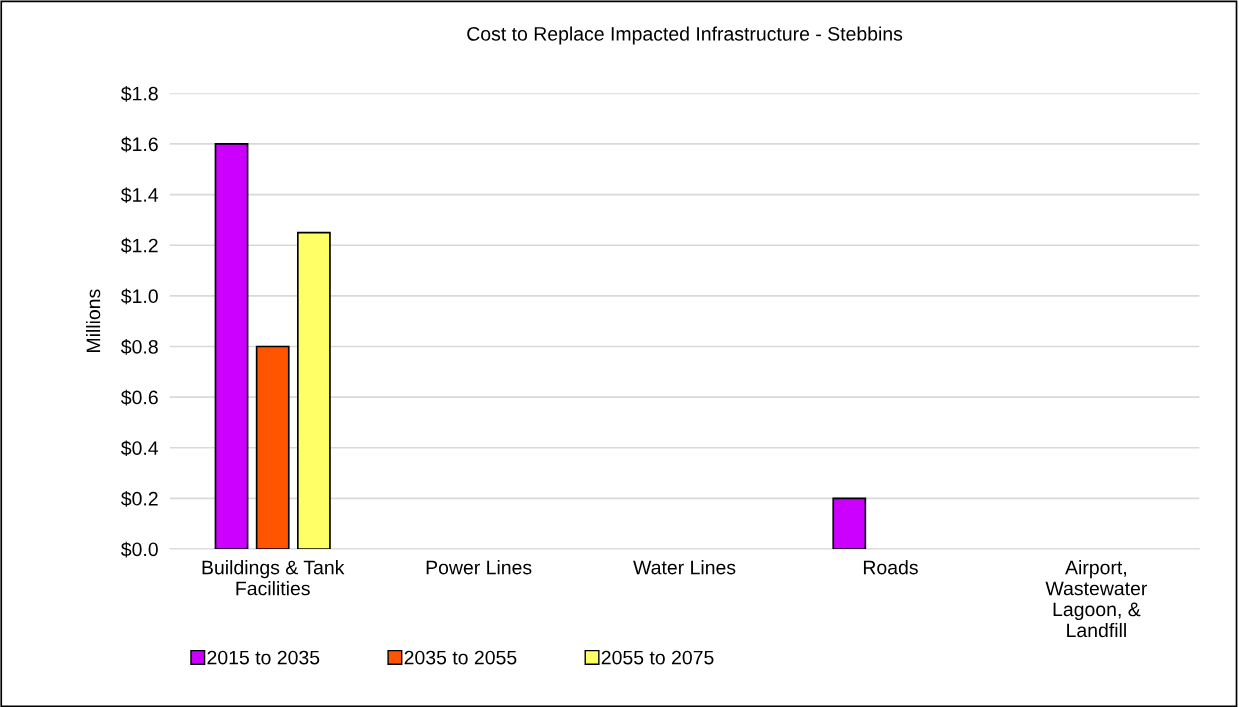 This screenshot has width=1239, height=707. Describe the element at coordinates (460, 657) in the screenshot. I see `legend-label: 2035 to 2055` at that location.